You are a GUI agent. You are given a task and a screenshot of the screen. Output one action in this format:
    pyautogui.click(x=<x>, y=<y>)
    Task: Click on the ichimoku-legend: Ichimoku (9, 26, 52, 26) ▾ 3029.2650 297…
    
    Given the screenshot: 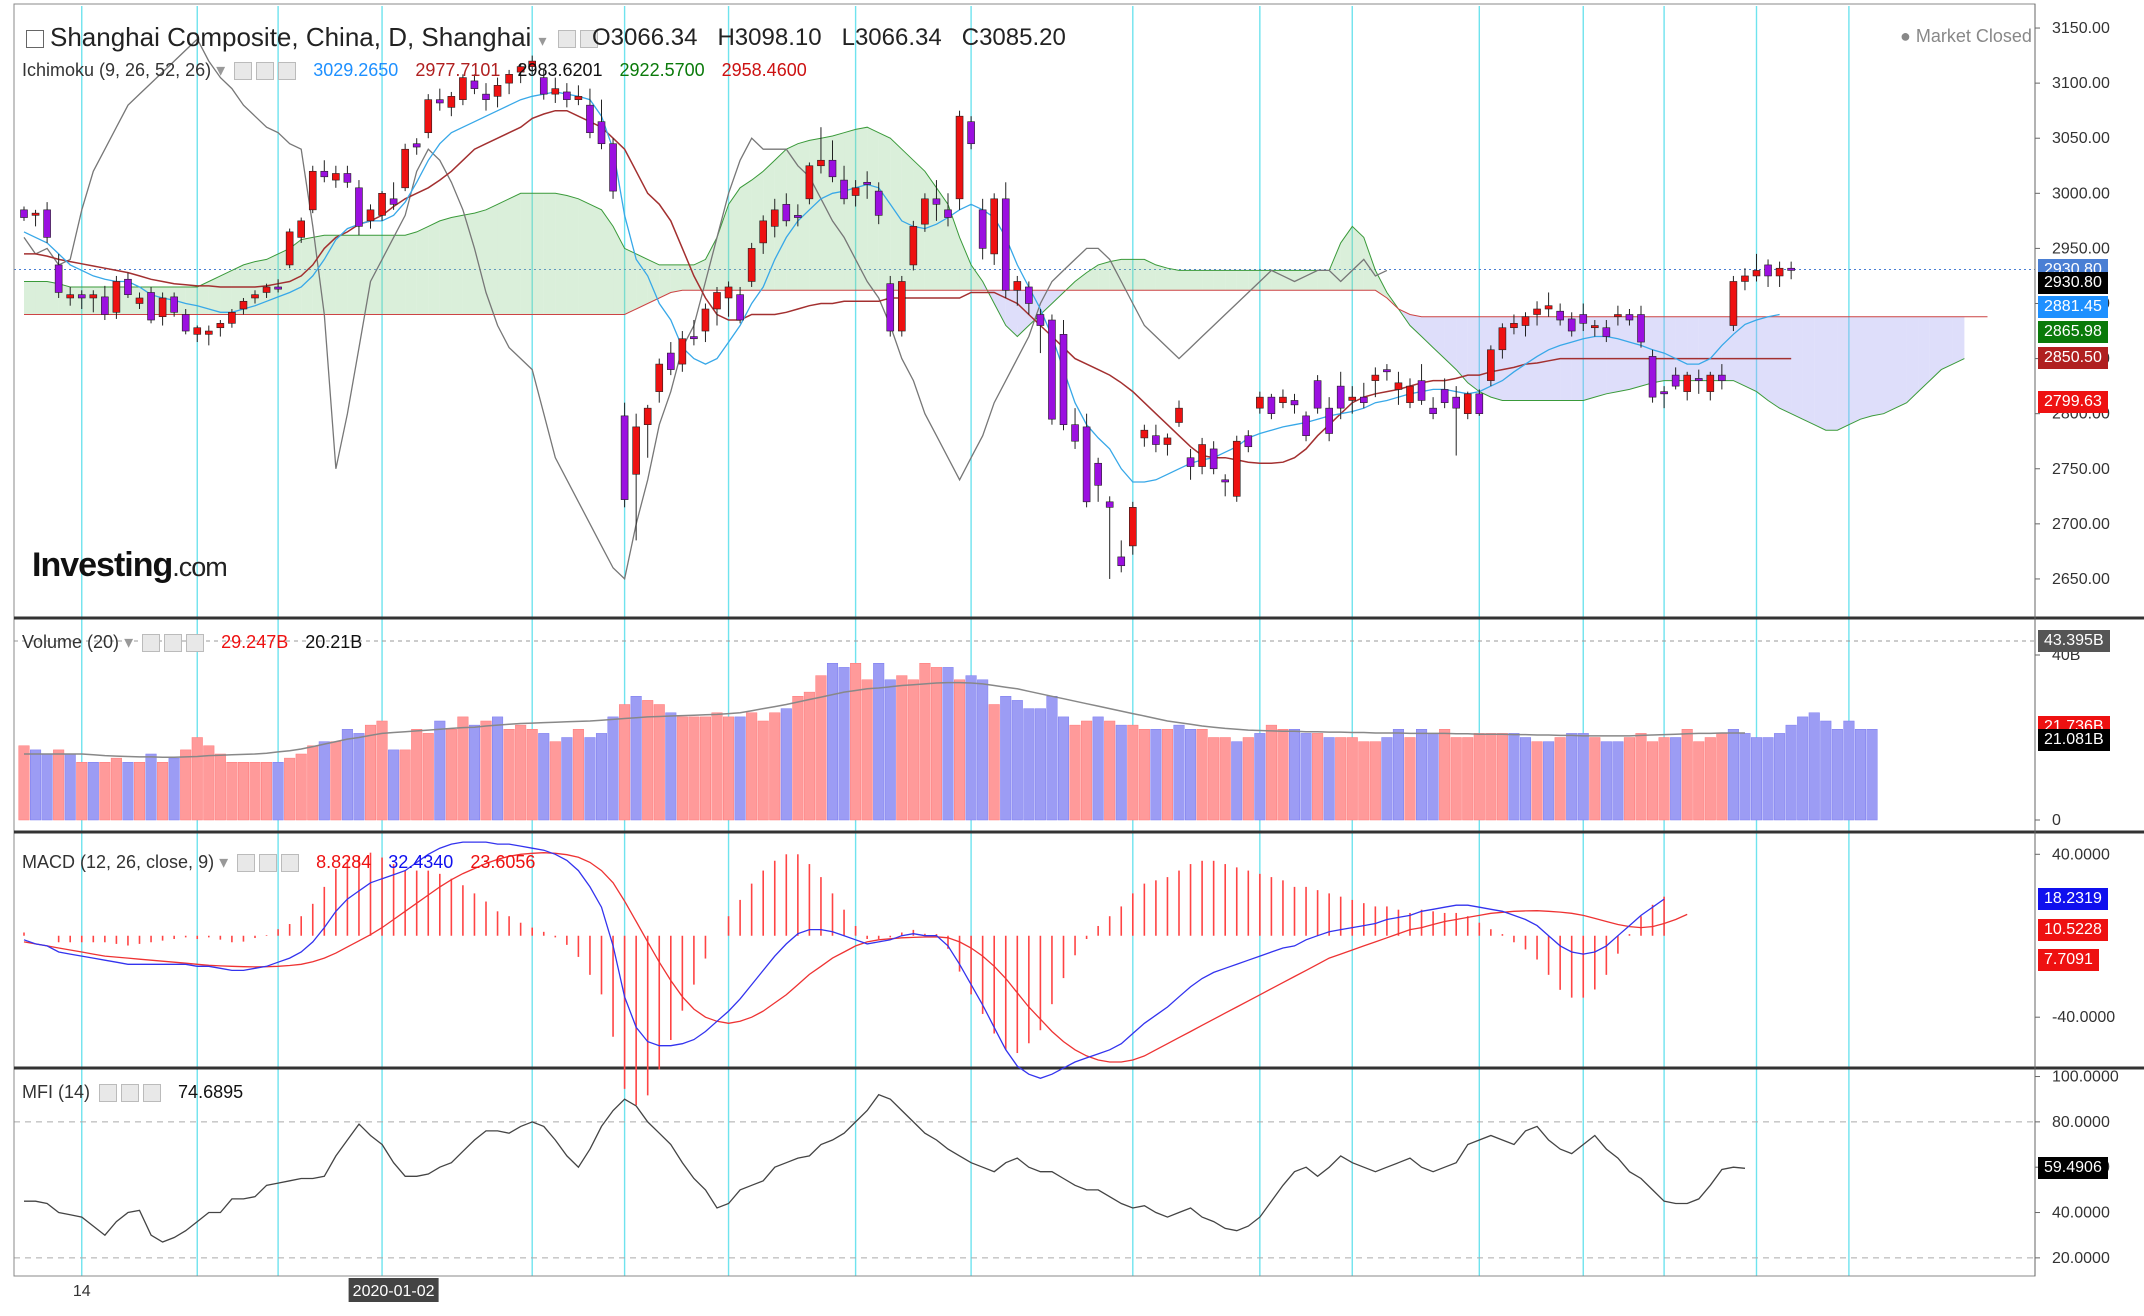 What is the action you would take?
    pyautogui.click(x=414, y=70)
    